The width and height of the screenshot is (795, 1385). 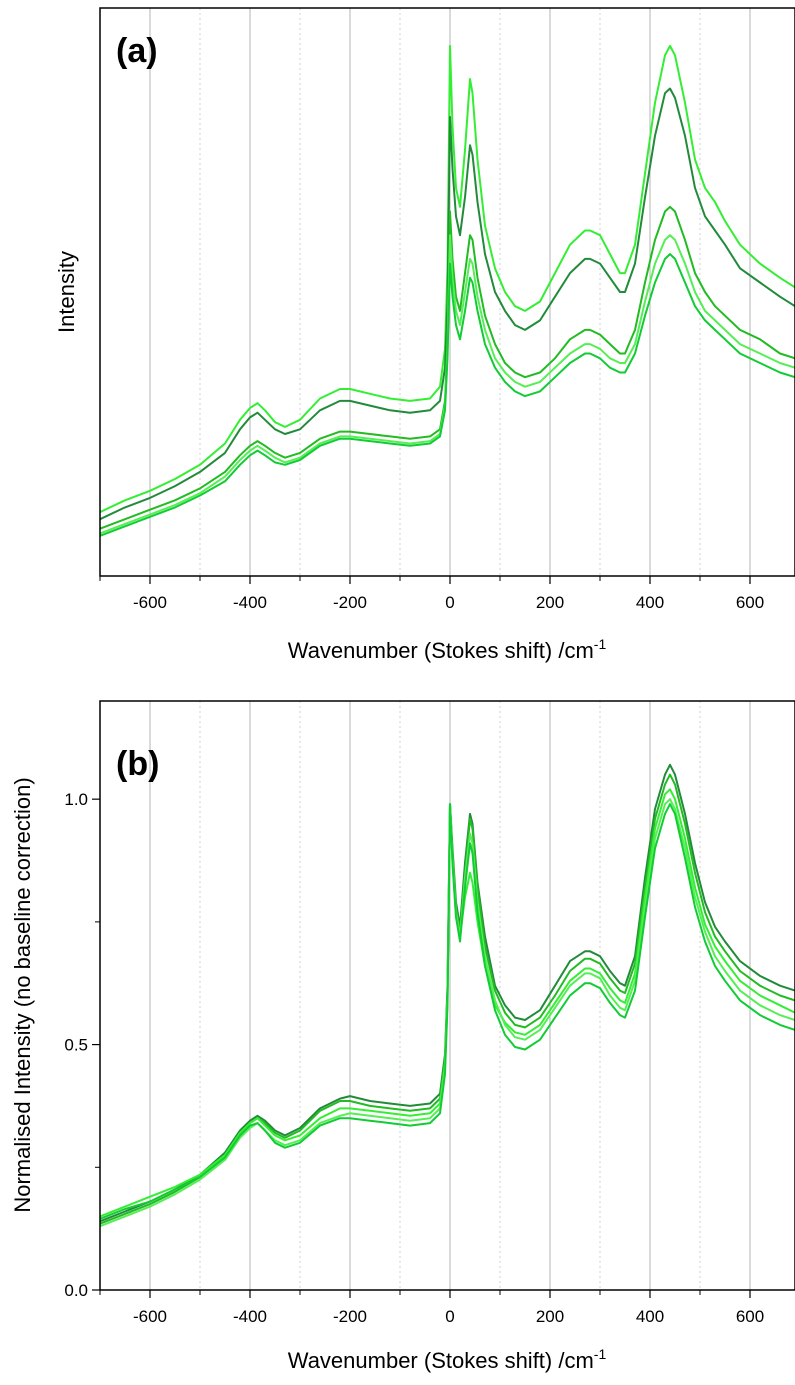 I want to click on y-tick-label: 0.0, so click(x=76, y=1290).